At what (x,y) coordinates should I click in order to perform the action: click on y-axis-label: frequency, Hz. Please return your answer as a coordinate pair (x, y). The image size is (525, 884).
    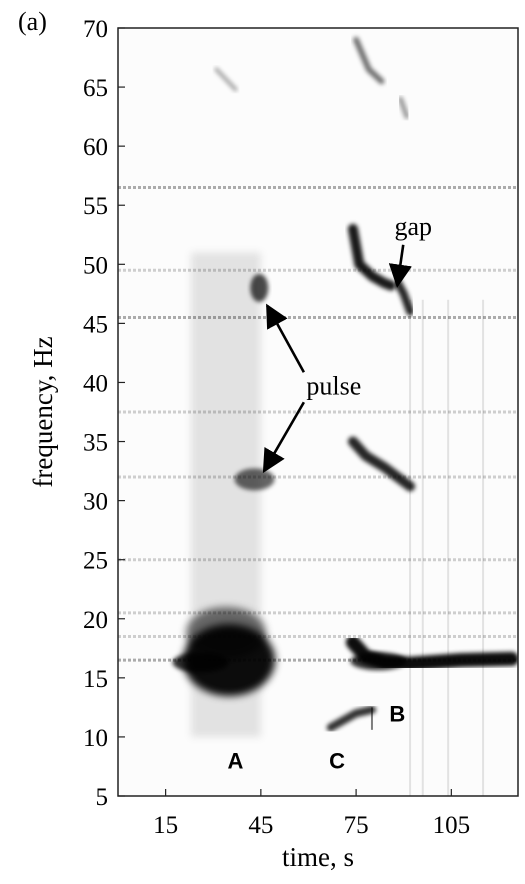
    Looking at the image, I should click on (43, 411).